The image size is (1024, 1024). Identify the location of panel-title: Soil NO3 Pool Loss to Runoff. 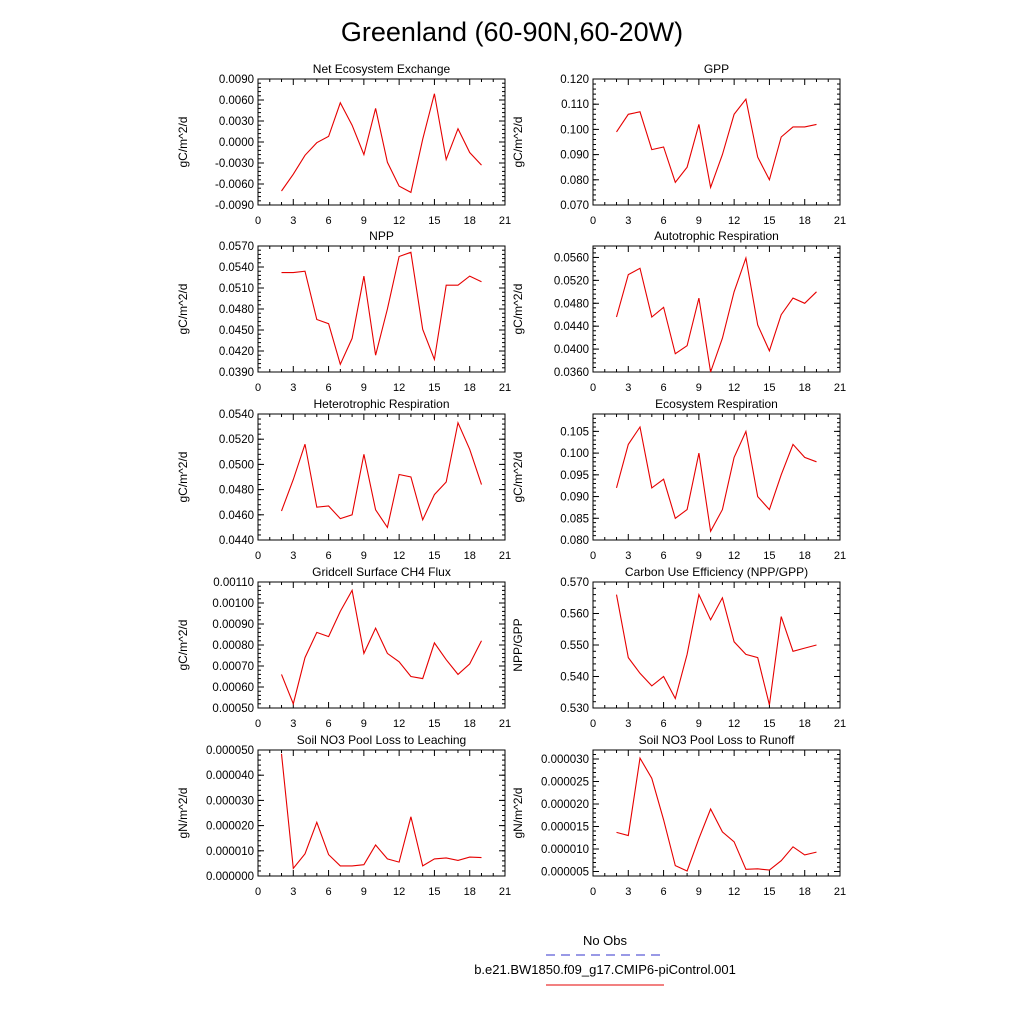
(717, 740).